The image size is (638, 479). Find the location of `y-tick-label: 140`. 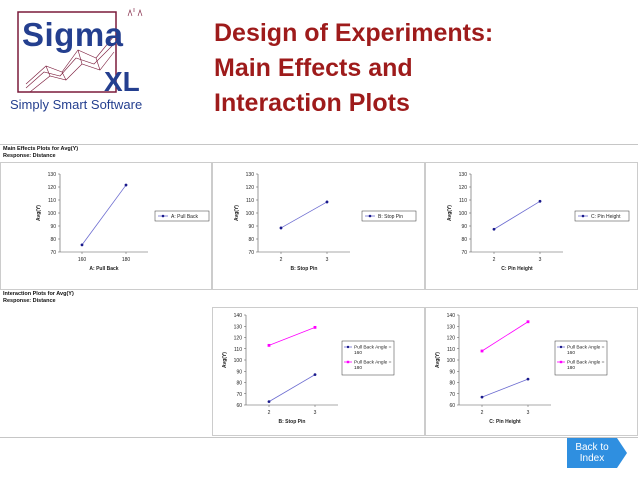

y-tick-label: 140 is located at coordinates (238, 316).